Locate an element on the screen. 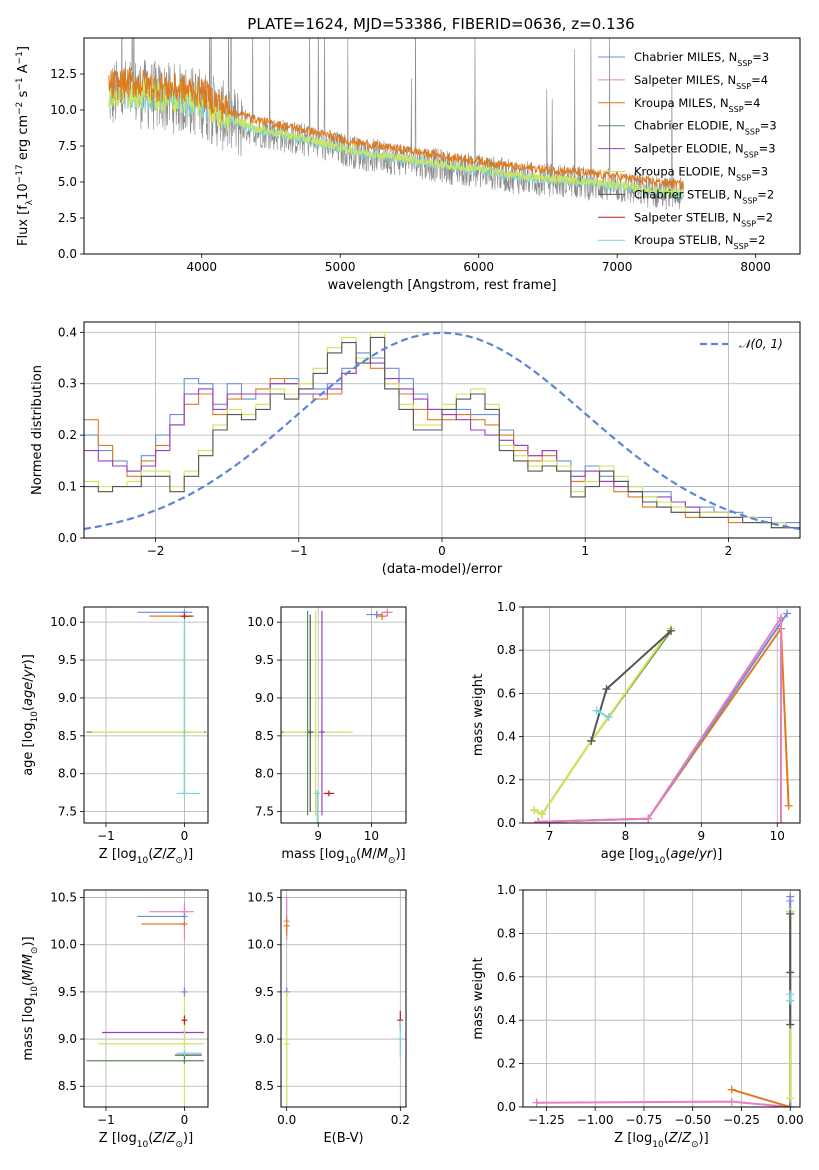 The width and height of the screenshot is (819, 1170). x-tick-label: 1 is located at coordinates (585, 551).